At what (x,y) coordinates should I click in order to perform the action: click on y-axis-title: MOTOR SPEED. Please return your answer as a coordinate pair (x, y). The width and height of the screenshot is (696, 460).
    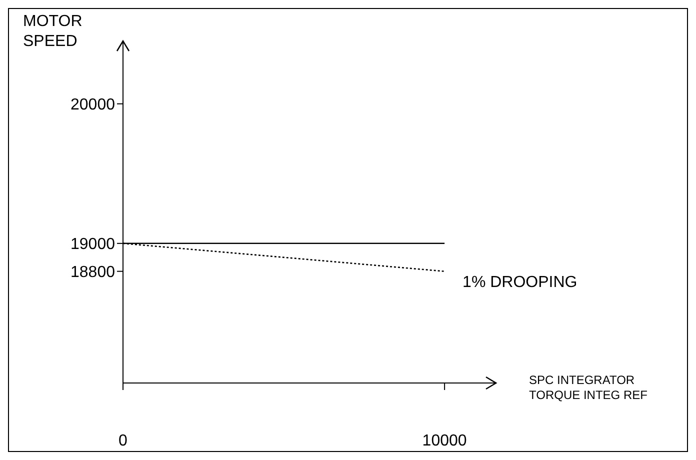
    Looking at the image, I should click on (52, 32).